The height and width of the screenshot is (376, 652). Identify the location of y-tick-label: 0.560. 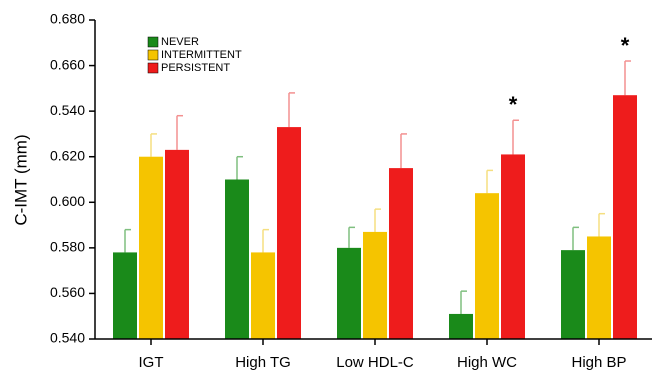
(67, 292).